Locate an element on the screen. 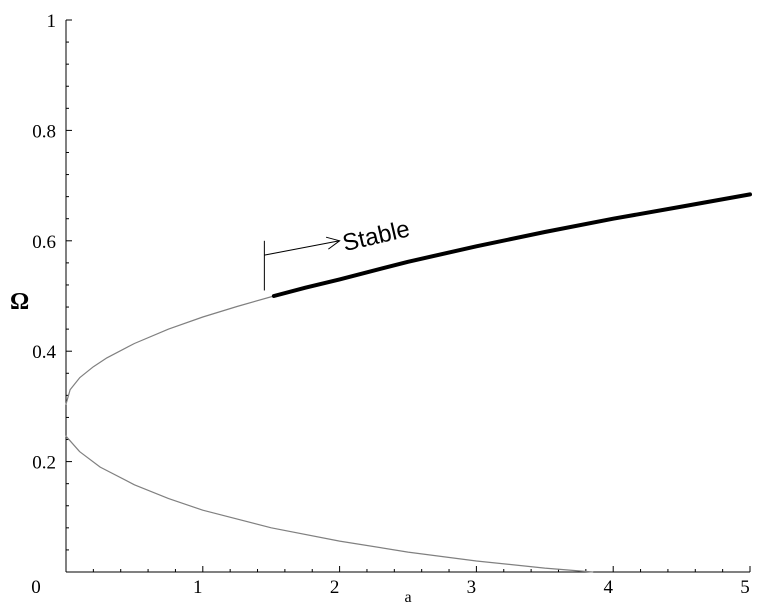  y-tick-label: 0.8 is located at coordinates (44, 131).